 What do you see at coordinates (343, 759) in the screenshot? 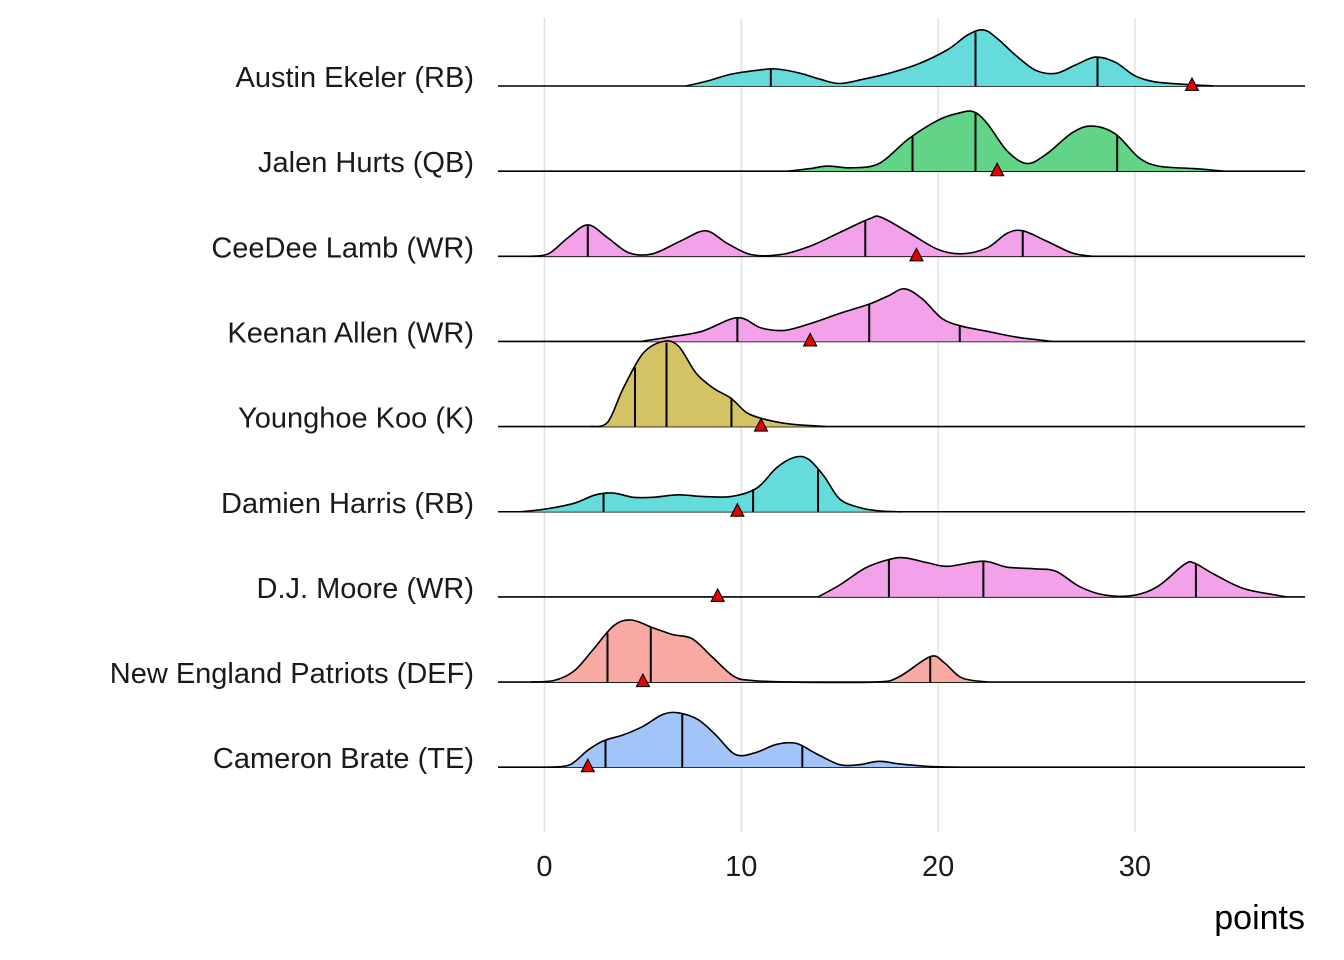
I see `player-label-cameron-brate-te: Cameron Brate (TE)` at bounding box center [343, 759].